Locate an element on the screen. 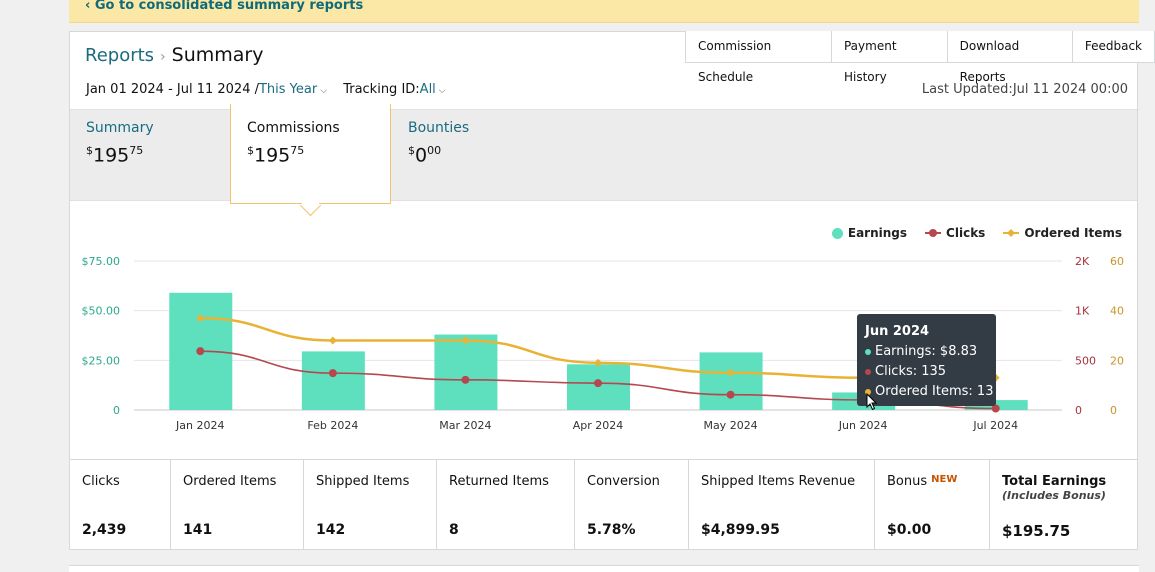 This screenshot has width=1155, height=572. y-right-clicks-tick: 0 is located at coordinates (1078, 410).